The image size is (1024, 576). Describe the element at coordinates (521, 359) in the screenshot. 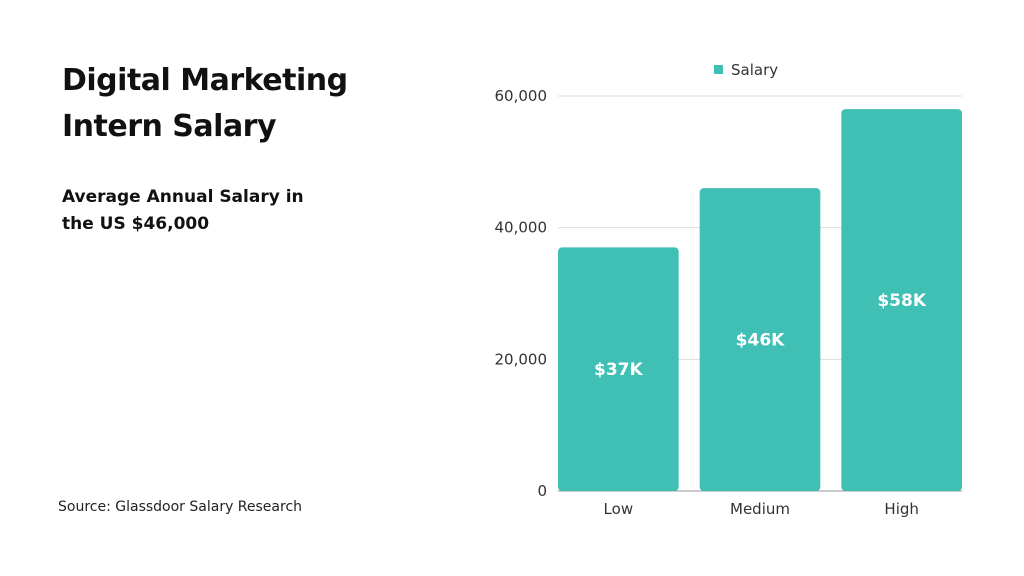

I see `y-tick-label: 20,000` at that location.